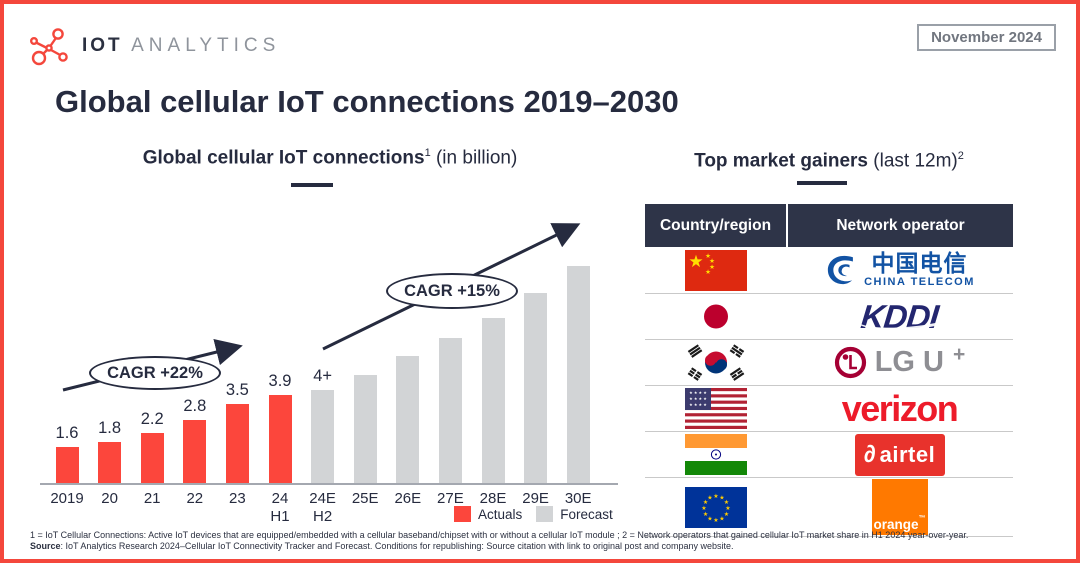 This screenshot has height=563, width=1080. Describe the element at coordinates (365, 429) in the screenshot. I see `bar-25E` at that location.